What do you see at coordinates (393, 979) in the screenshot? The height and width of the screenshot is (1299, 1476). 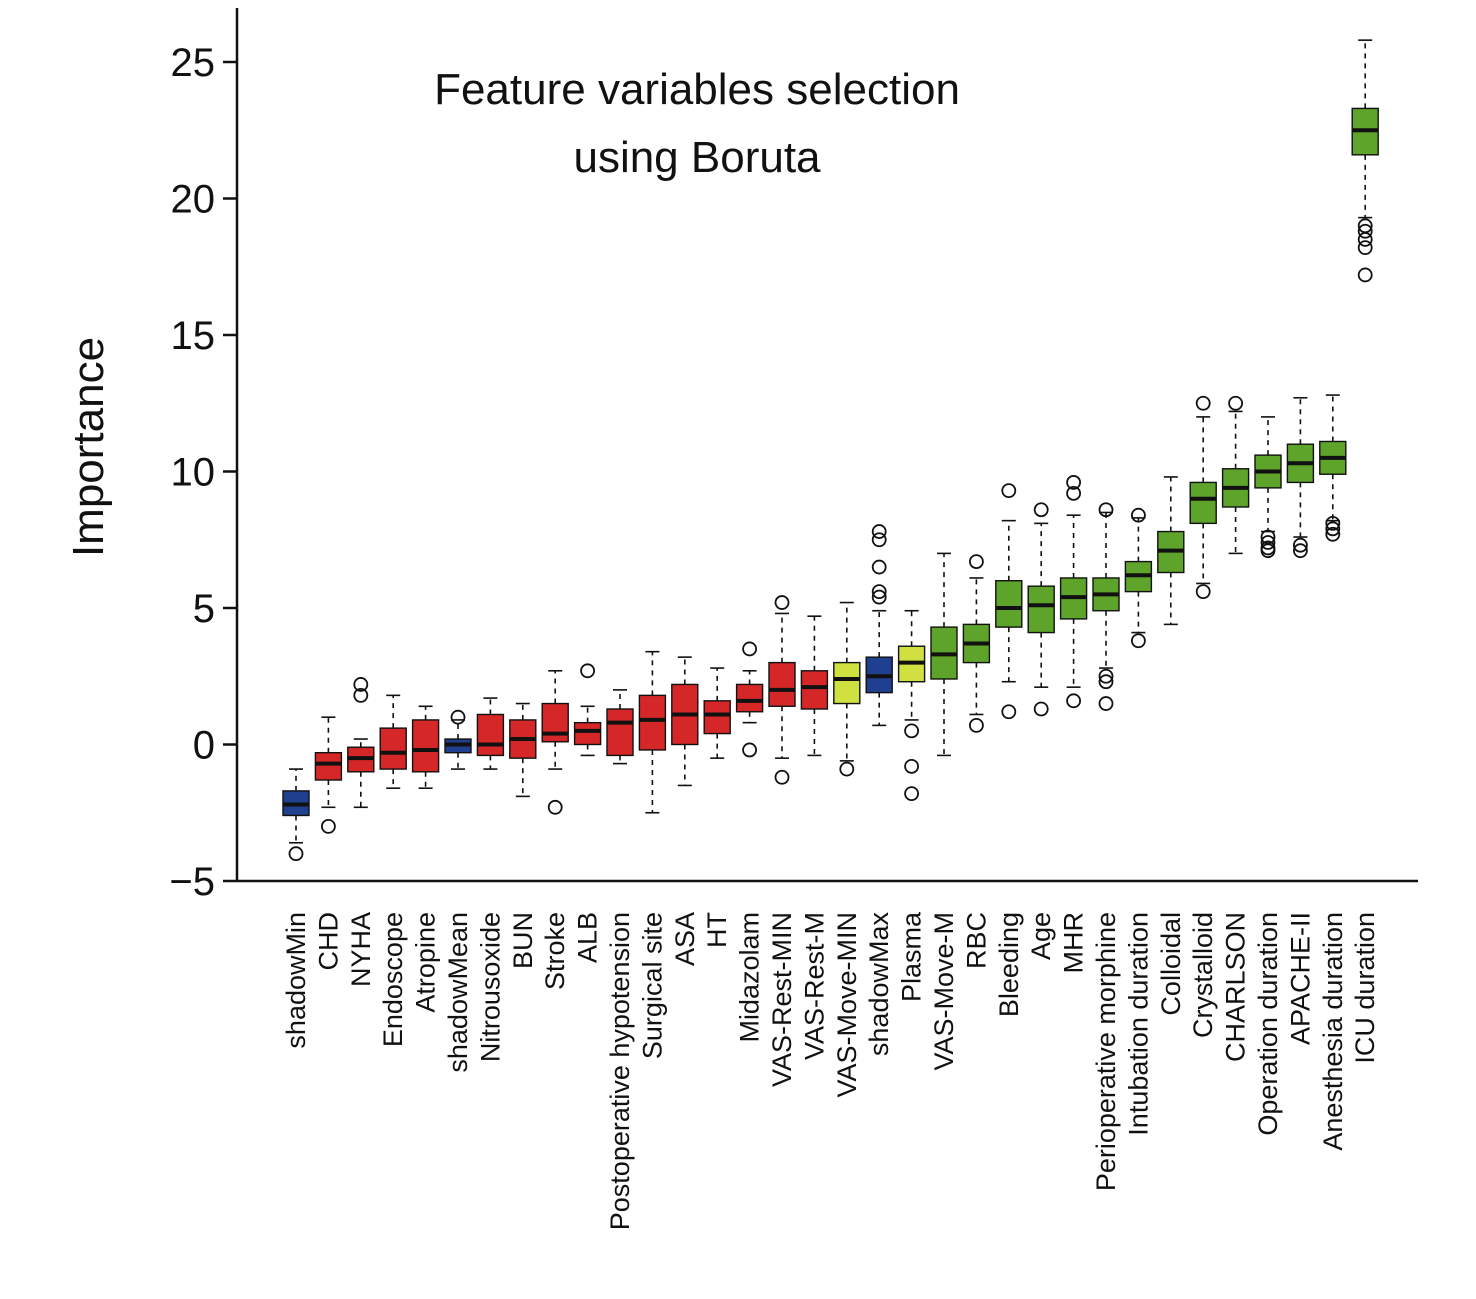 I see `x-category-label: Endoscope` at bounding box center [393, 979].